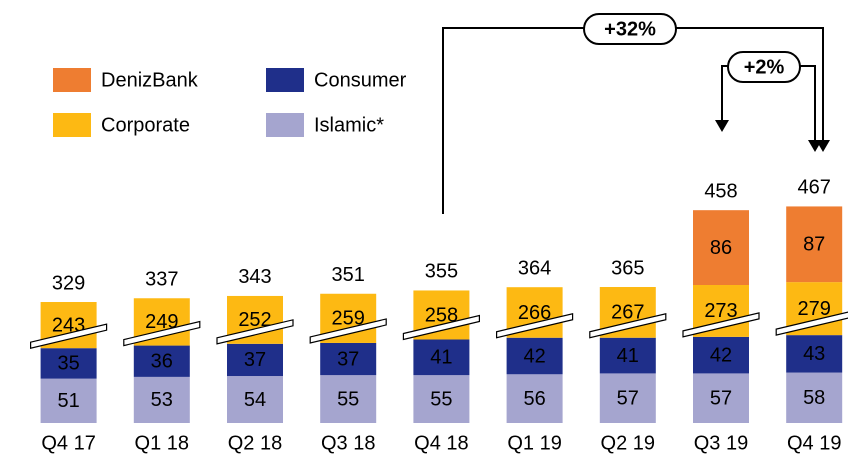  Describe the element at coordinates (441, 315) in the screenshot. I see `value-label: 258` at that location.